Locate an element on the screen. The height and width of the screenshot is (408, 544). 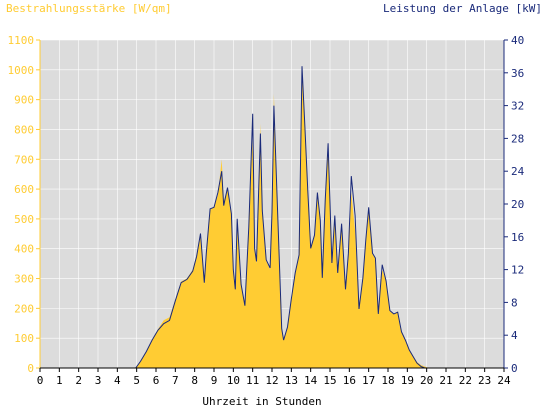
x-tick-label: 14 is located at coordinates (311, 380).